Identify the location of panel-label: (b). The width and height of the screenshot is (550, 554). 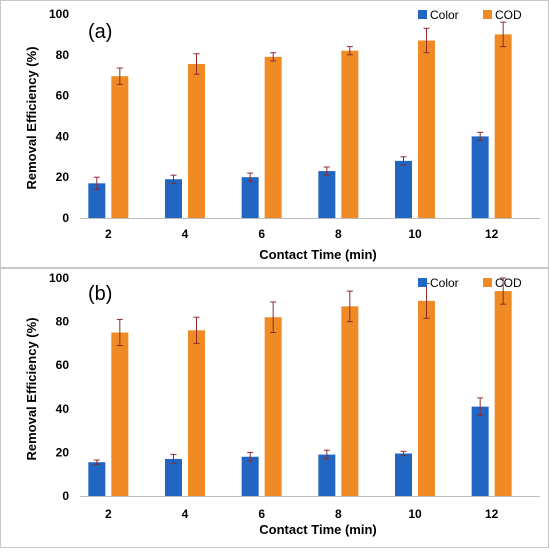
(100, 294).